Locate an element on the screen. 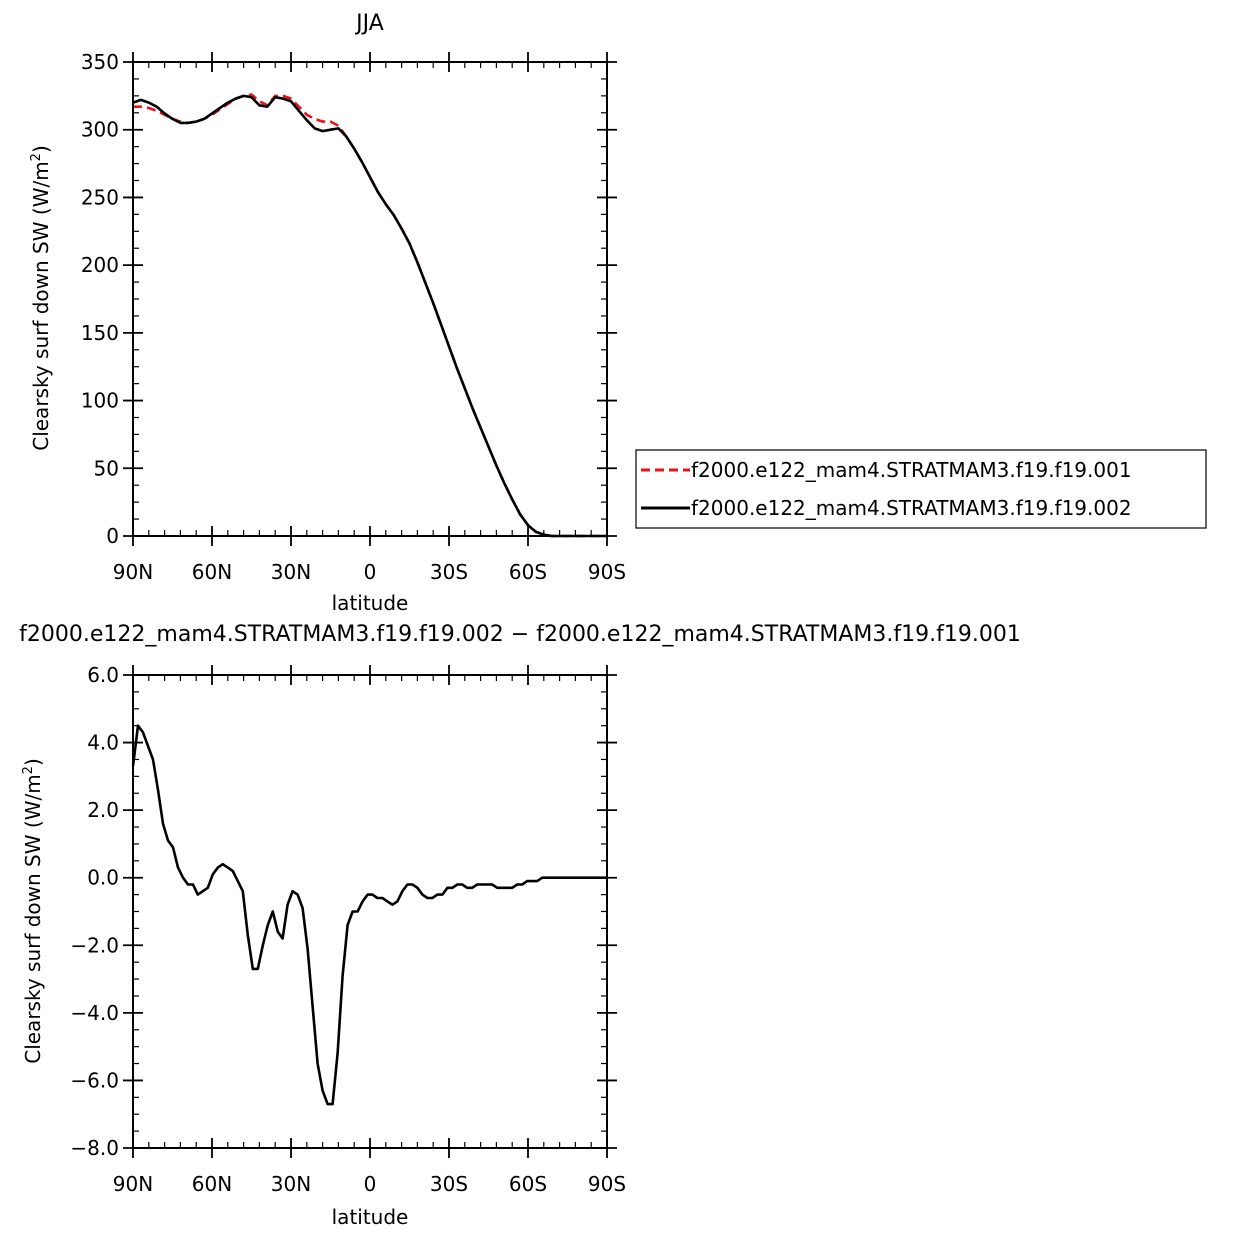 This screenshot has width=1235, height=1235. bottom-chart-x-axis-title: latitude is located at coordinates (370, 1217).